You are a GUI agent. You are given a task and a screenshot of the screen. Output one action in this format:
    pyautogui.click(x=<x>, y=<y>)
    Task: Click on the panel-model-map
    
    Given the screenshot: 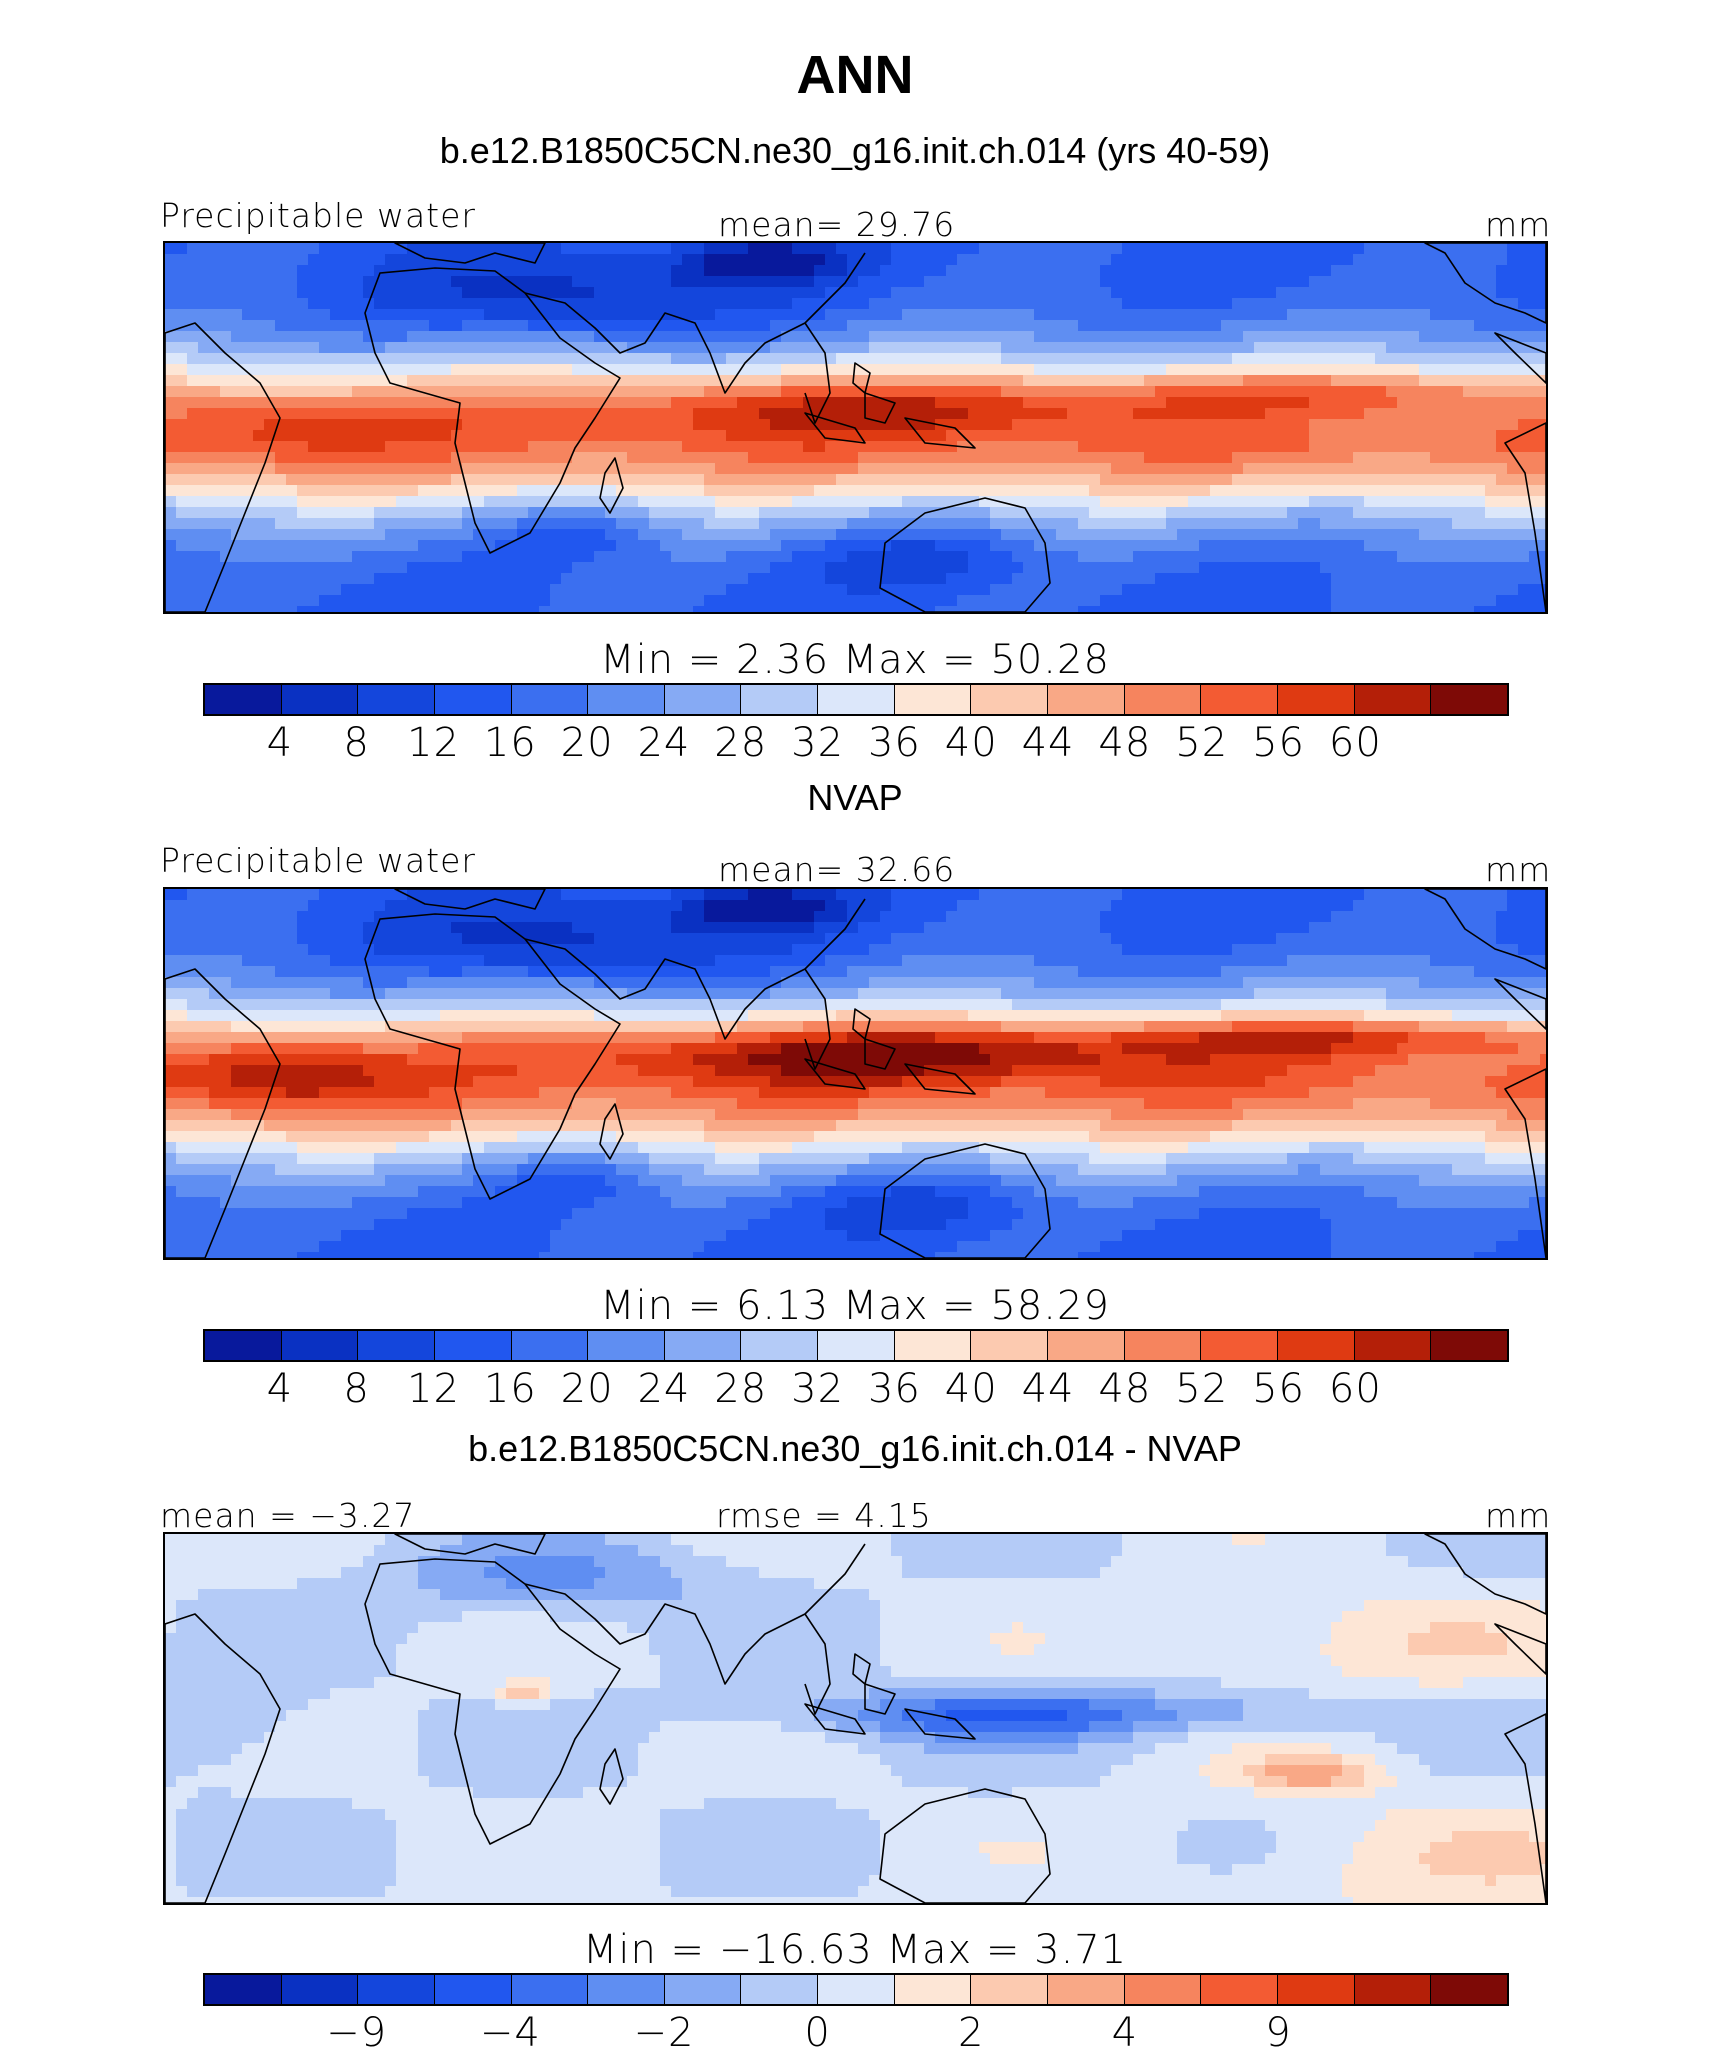 What is the action you would take?
    pyautogui.click(x=855, y=427)
    